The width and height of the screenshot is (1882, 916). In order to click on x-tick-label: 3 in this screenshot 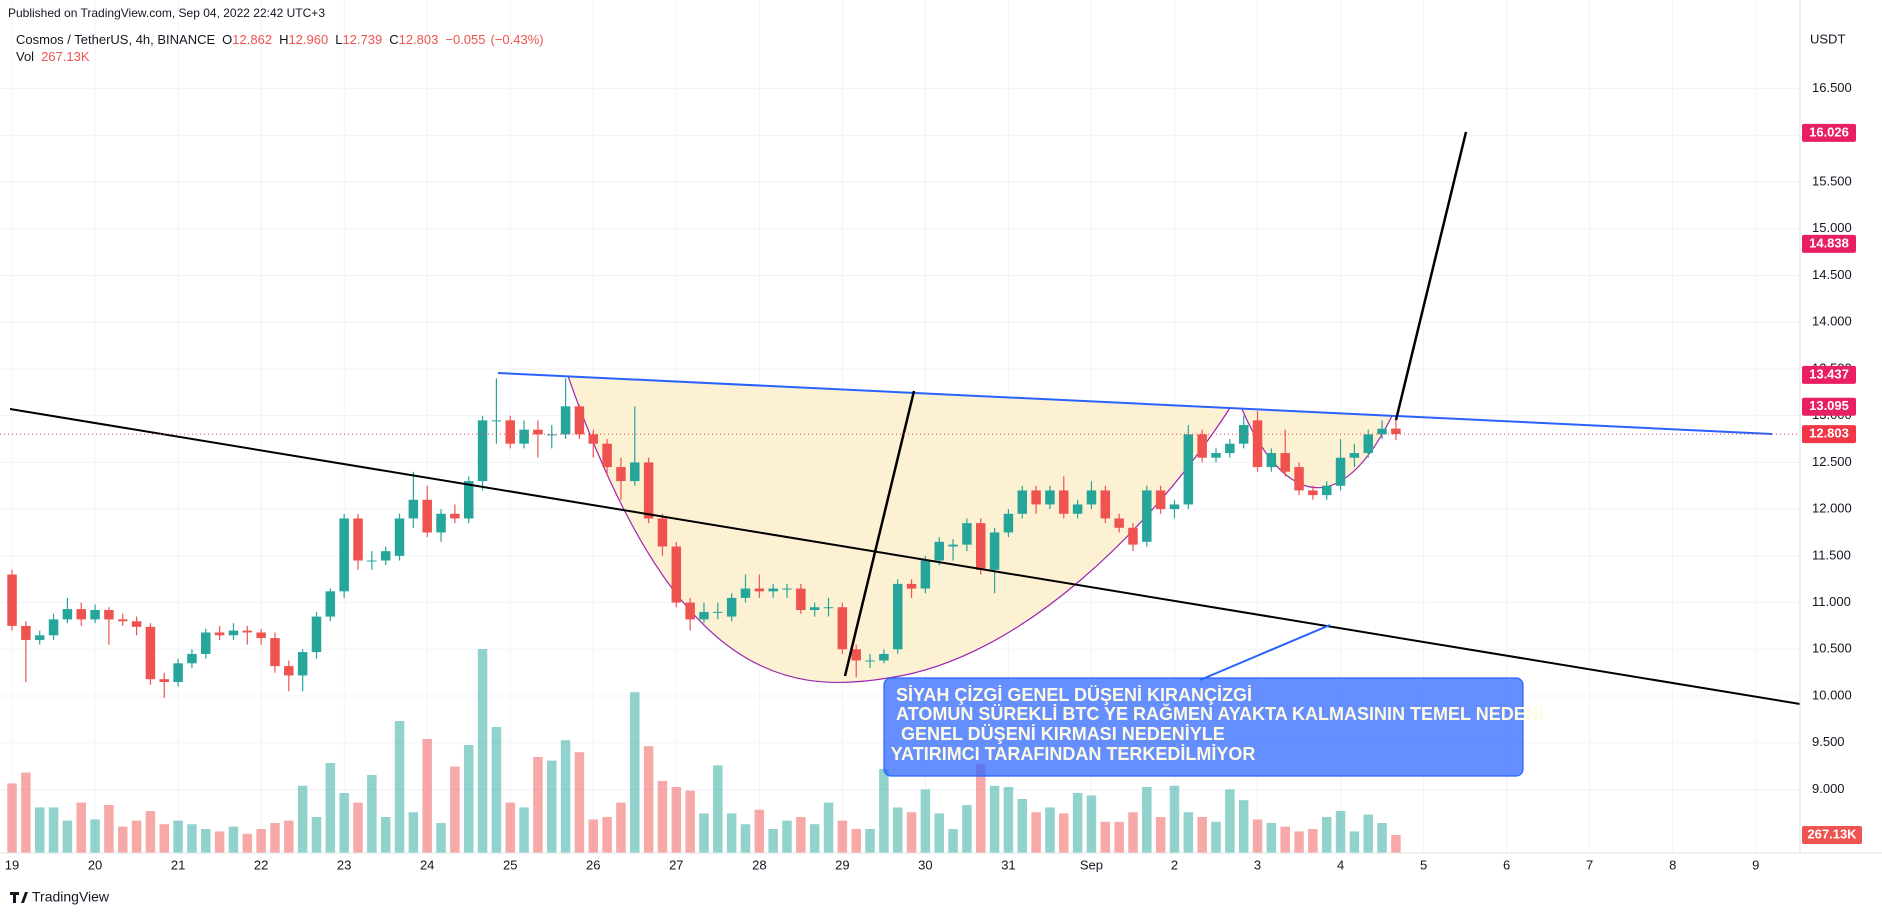, I will do `click(1257, 864)`.